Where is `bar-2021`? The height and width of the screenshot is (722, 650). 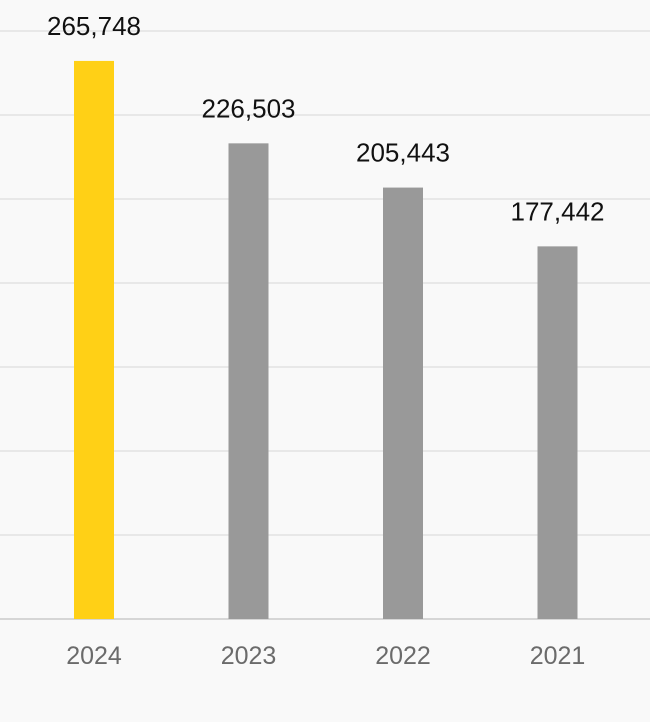
bar-2021 is located at coordinates (557, 432).